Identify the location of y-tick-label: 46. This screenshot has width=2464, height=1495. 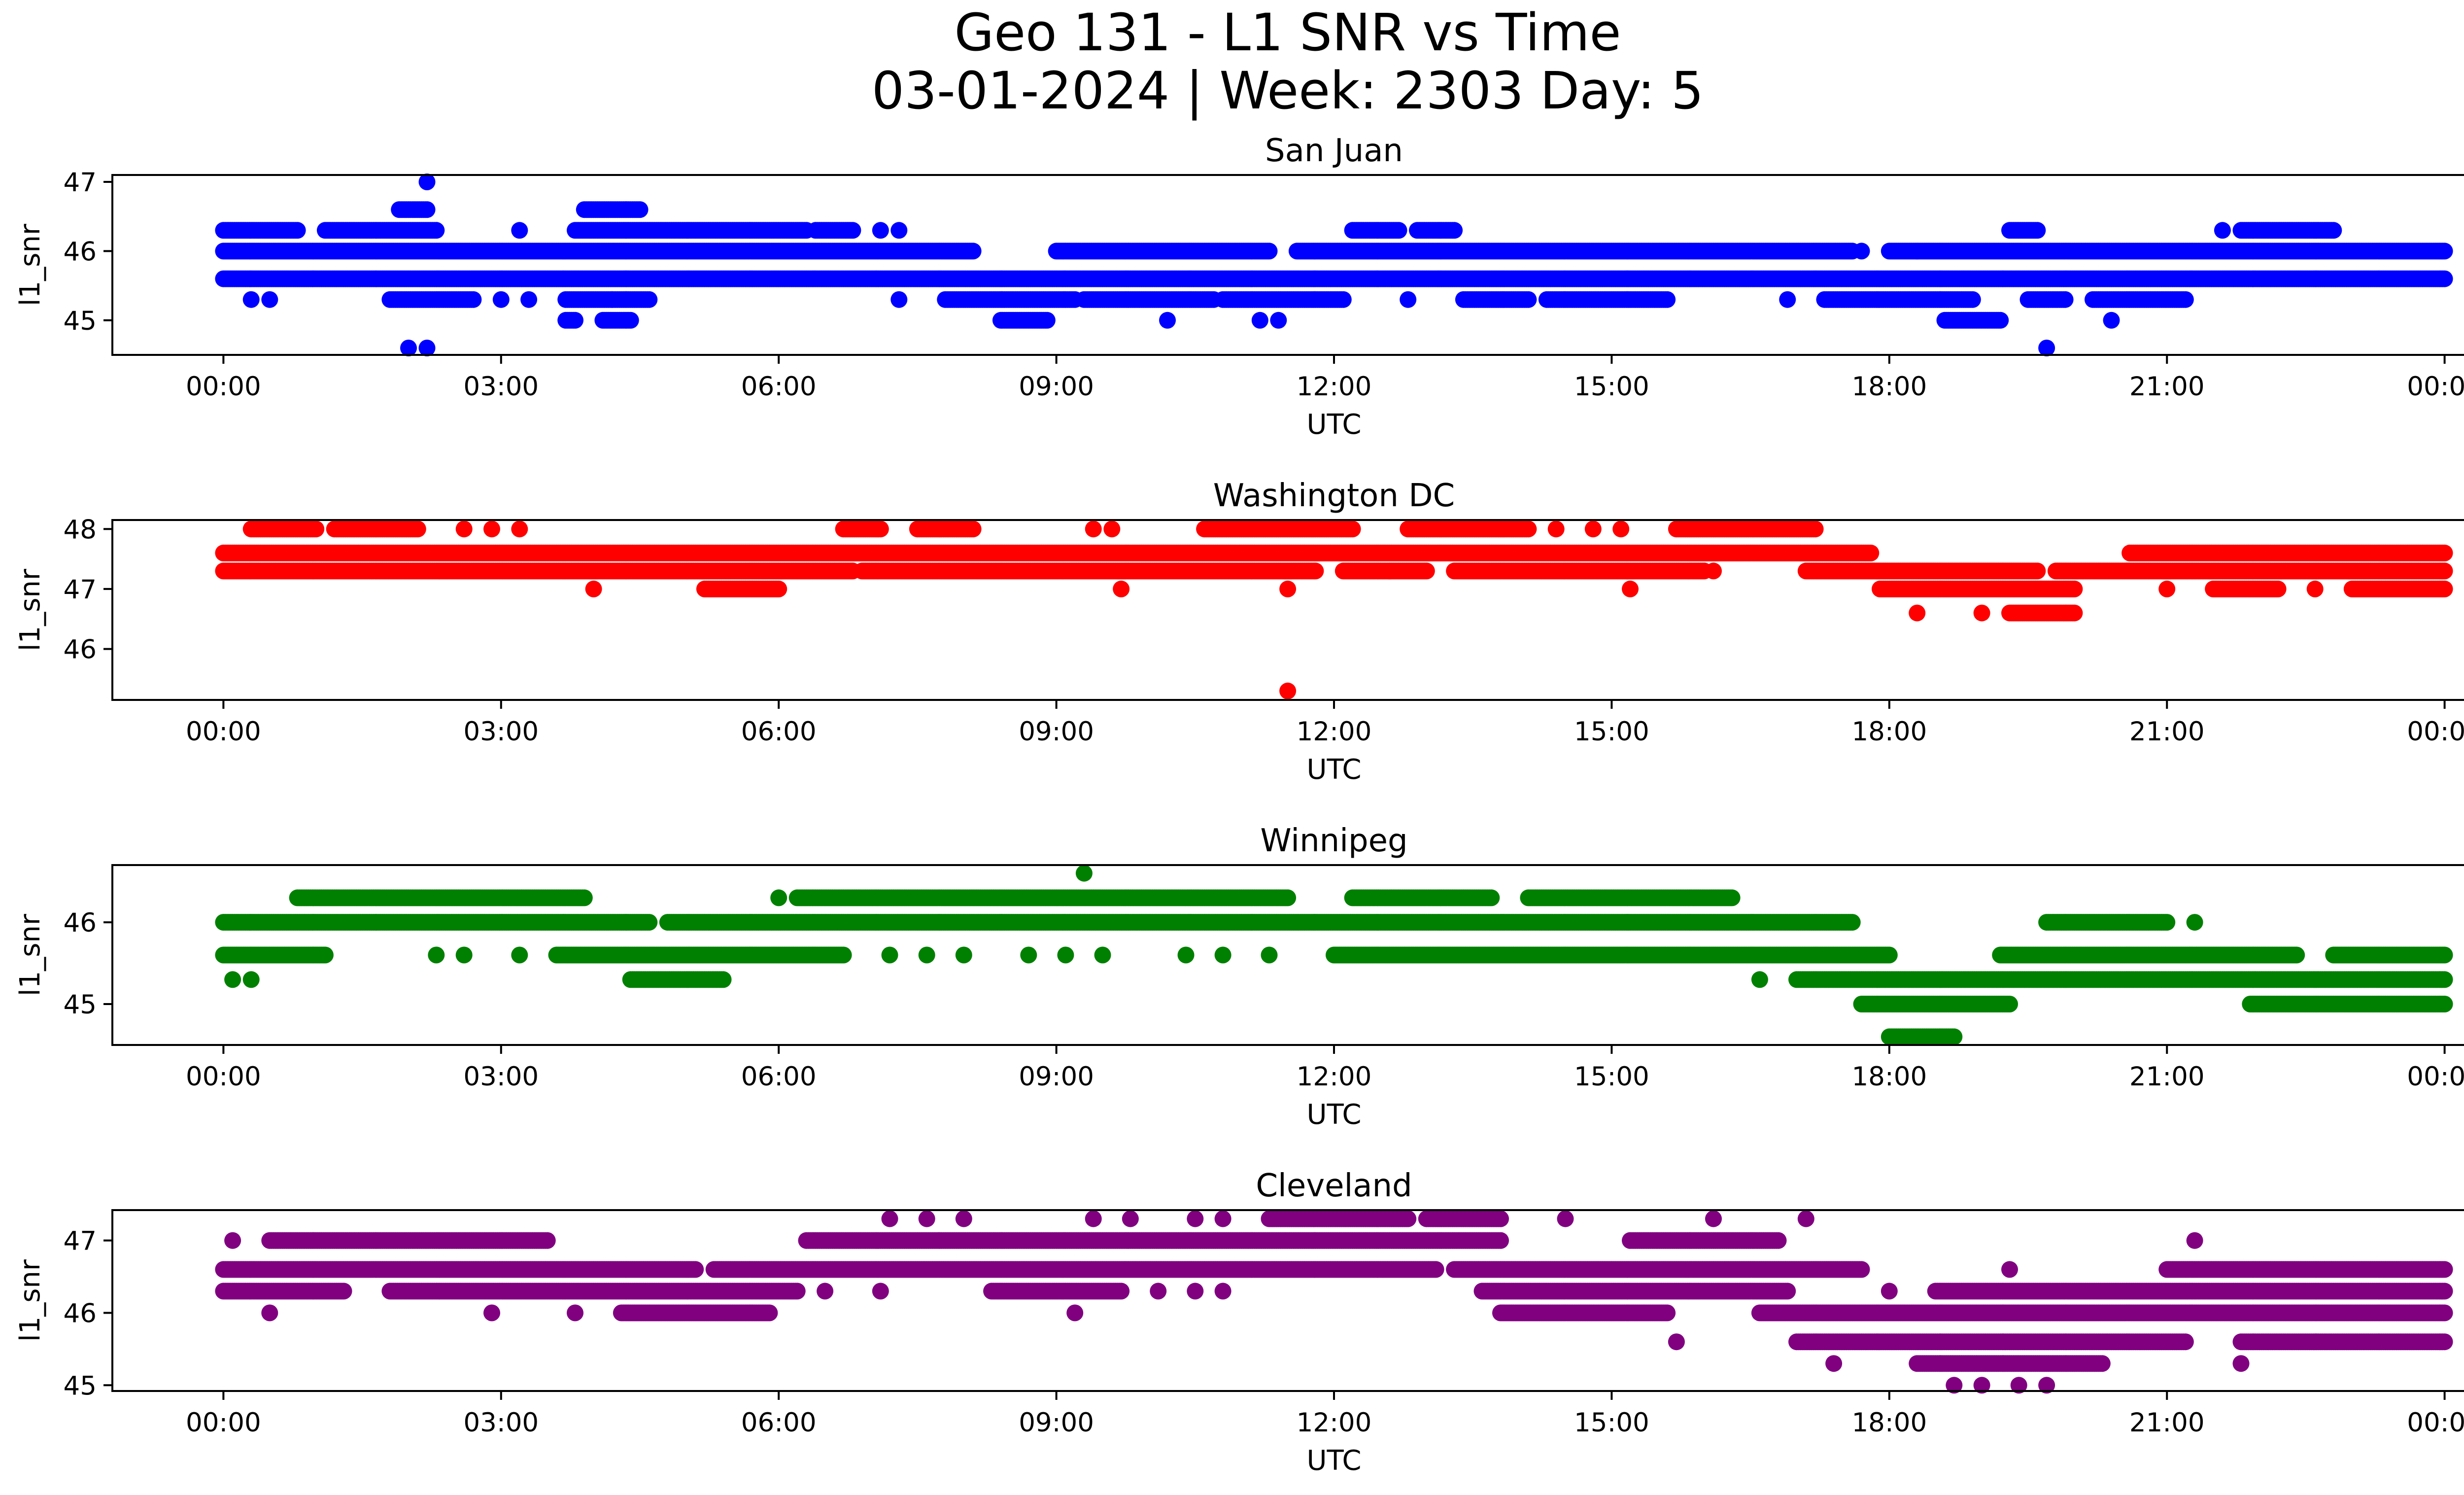
(80, 252).